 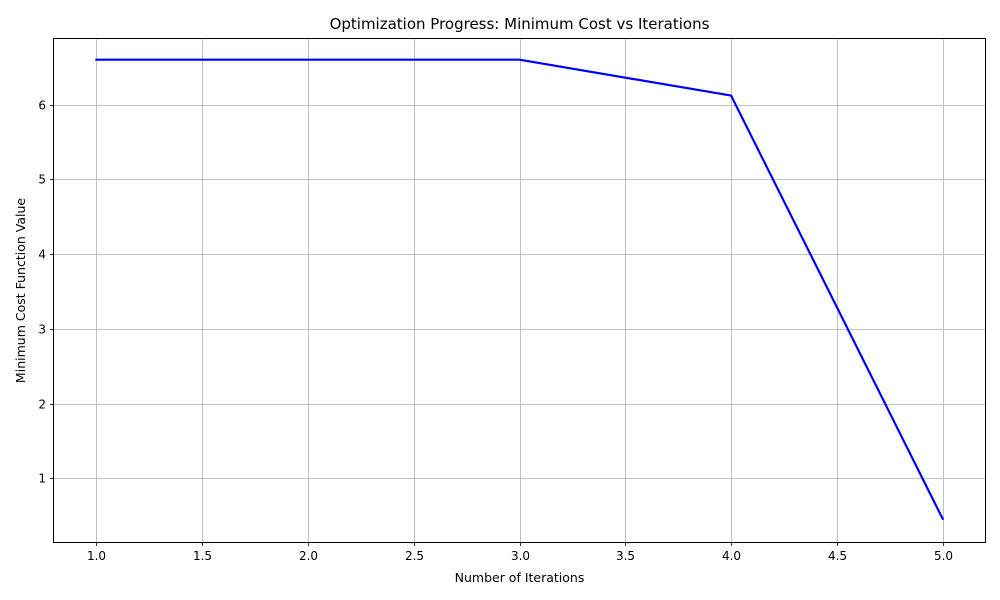 What do you see at coordinates (943, 556) in the screenshot?
I see `x-tick-label: 5.0` at bounding box center [943, 556].